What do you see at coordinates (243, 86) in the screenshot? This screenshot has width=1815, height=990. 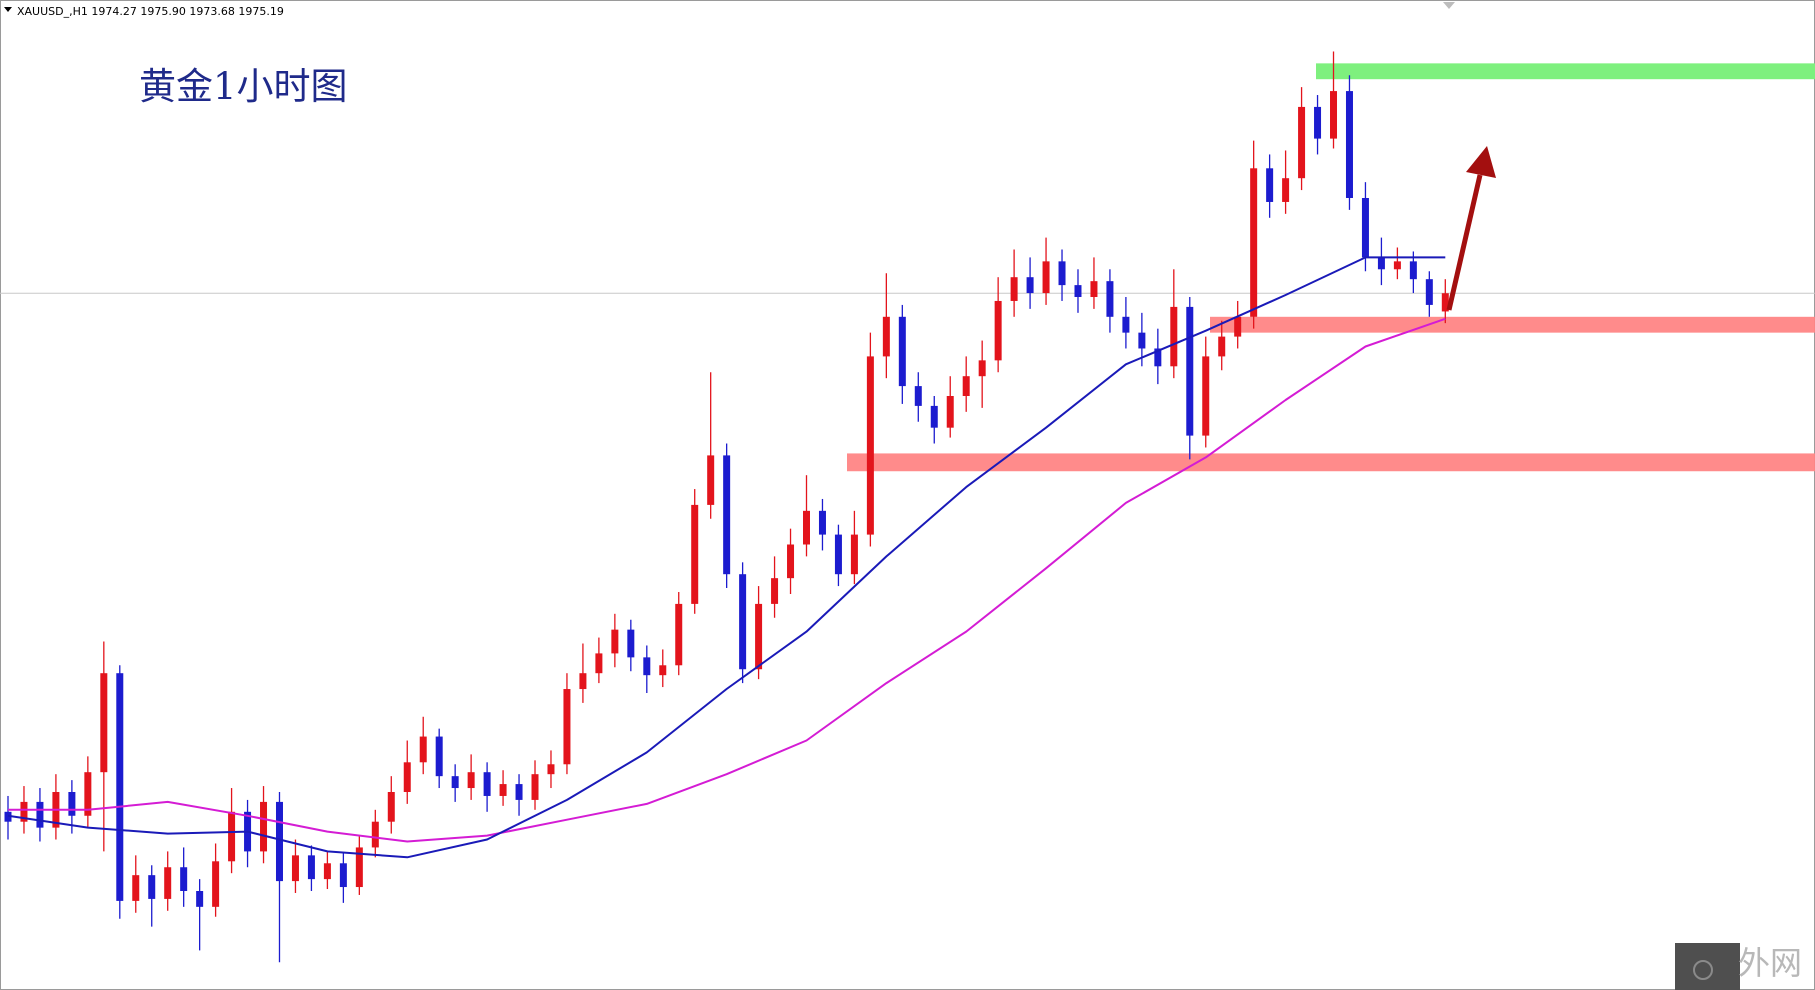 I see `chart-title: 黄金1小时图` at bounding box center [243, 86].